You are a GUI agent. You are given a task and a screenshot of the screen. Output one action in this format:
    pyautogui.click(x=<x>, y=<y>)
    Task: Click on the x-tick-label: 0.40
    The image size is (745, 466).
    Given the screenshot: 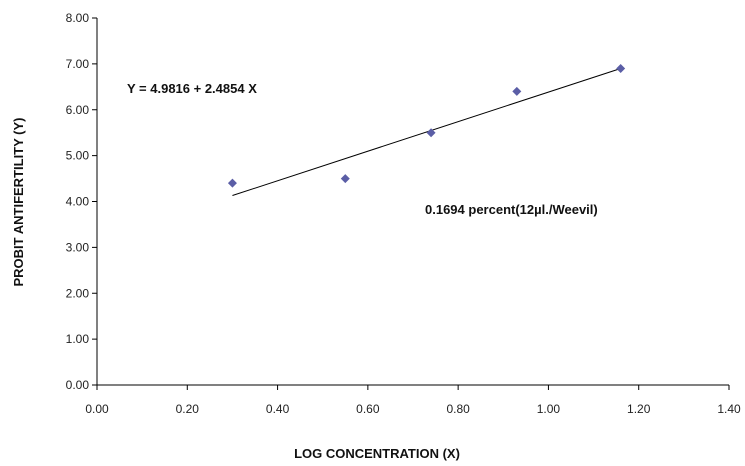 What is the action you would take?
    pyautogui.click(x=278, y=409)
    